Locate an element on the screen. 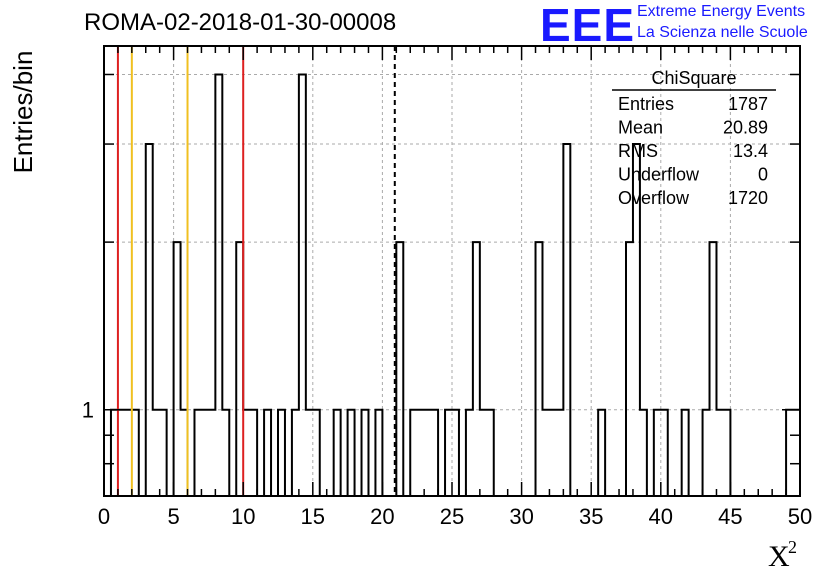  x-tick-label: 10 is located at coordinates (243, 516).